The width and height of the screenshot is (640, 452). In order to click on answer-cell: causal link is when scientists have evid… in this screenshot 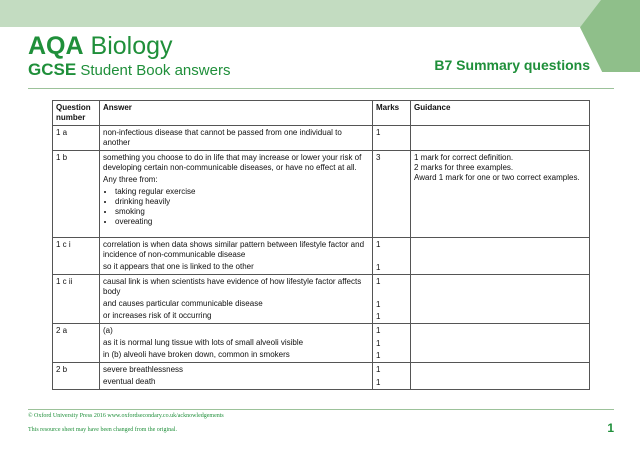, I will do `click(236, 299)`.